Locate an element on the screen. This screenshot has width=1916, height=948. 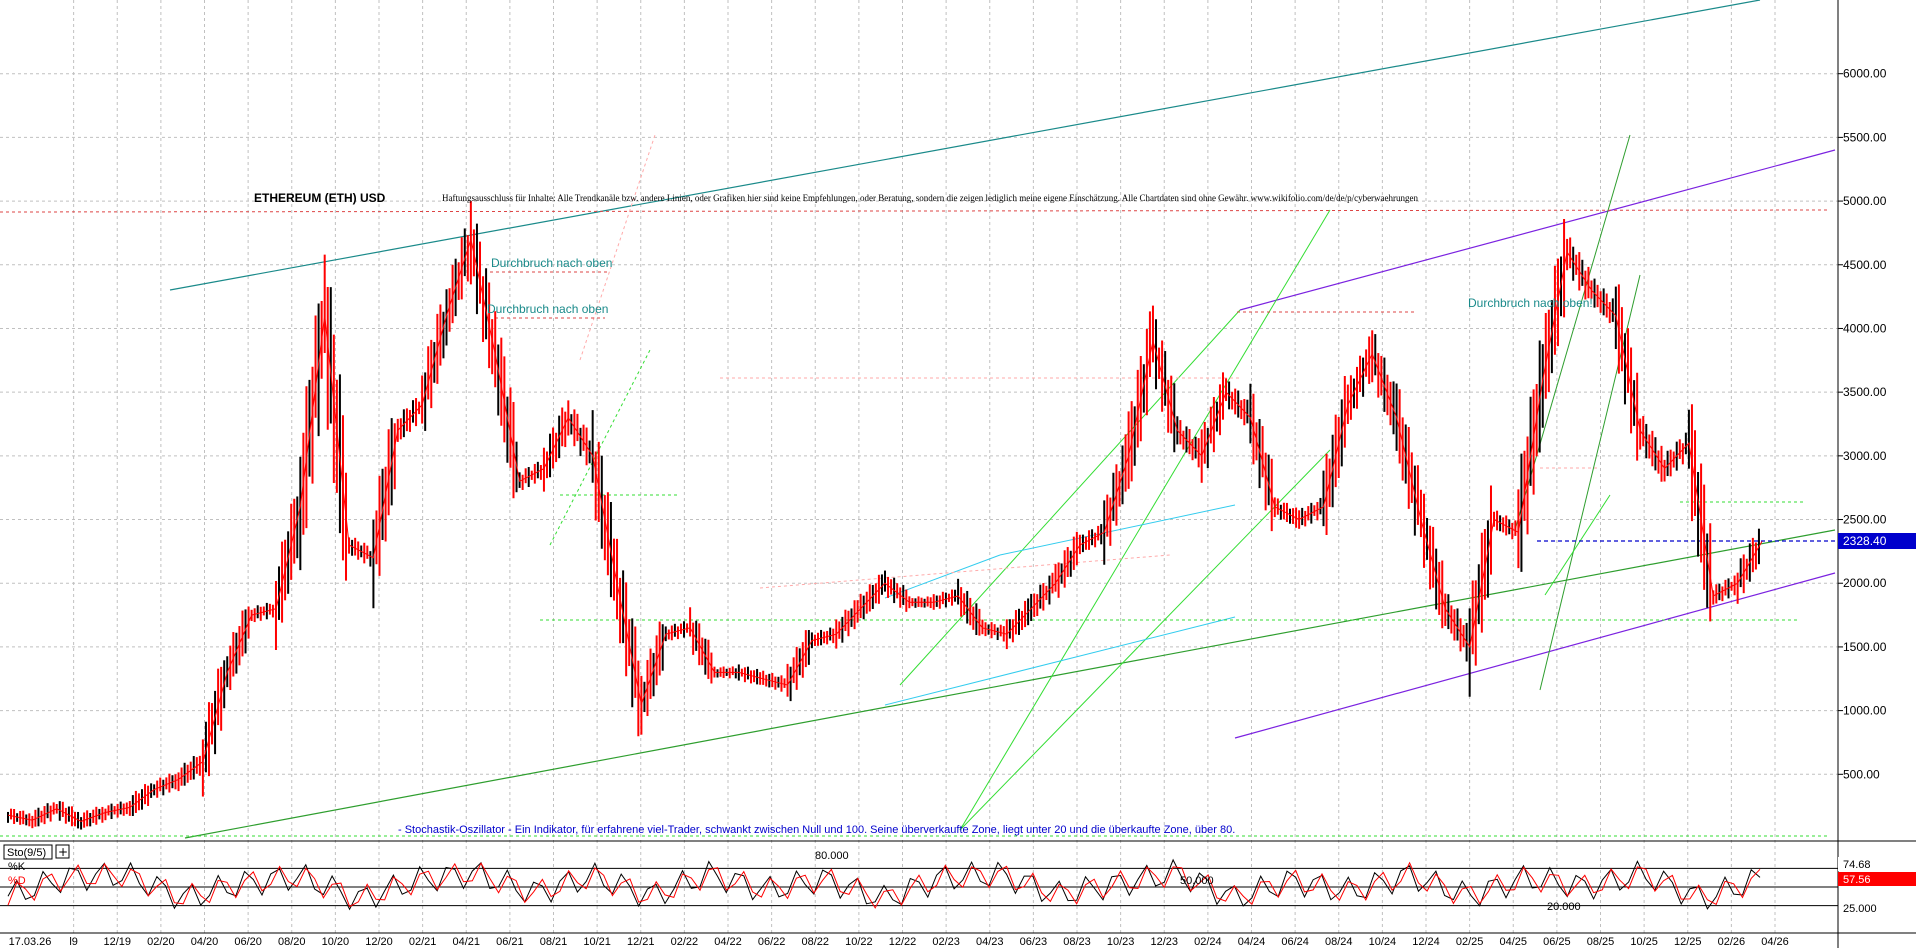
x-tick-label: 02/24 is located at coordinates (1208, 942).